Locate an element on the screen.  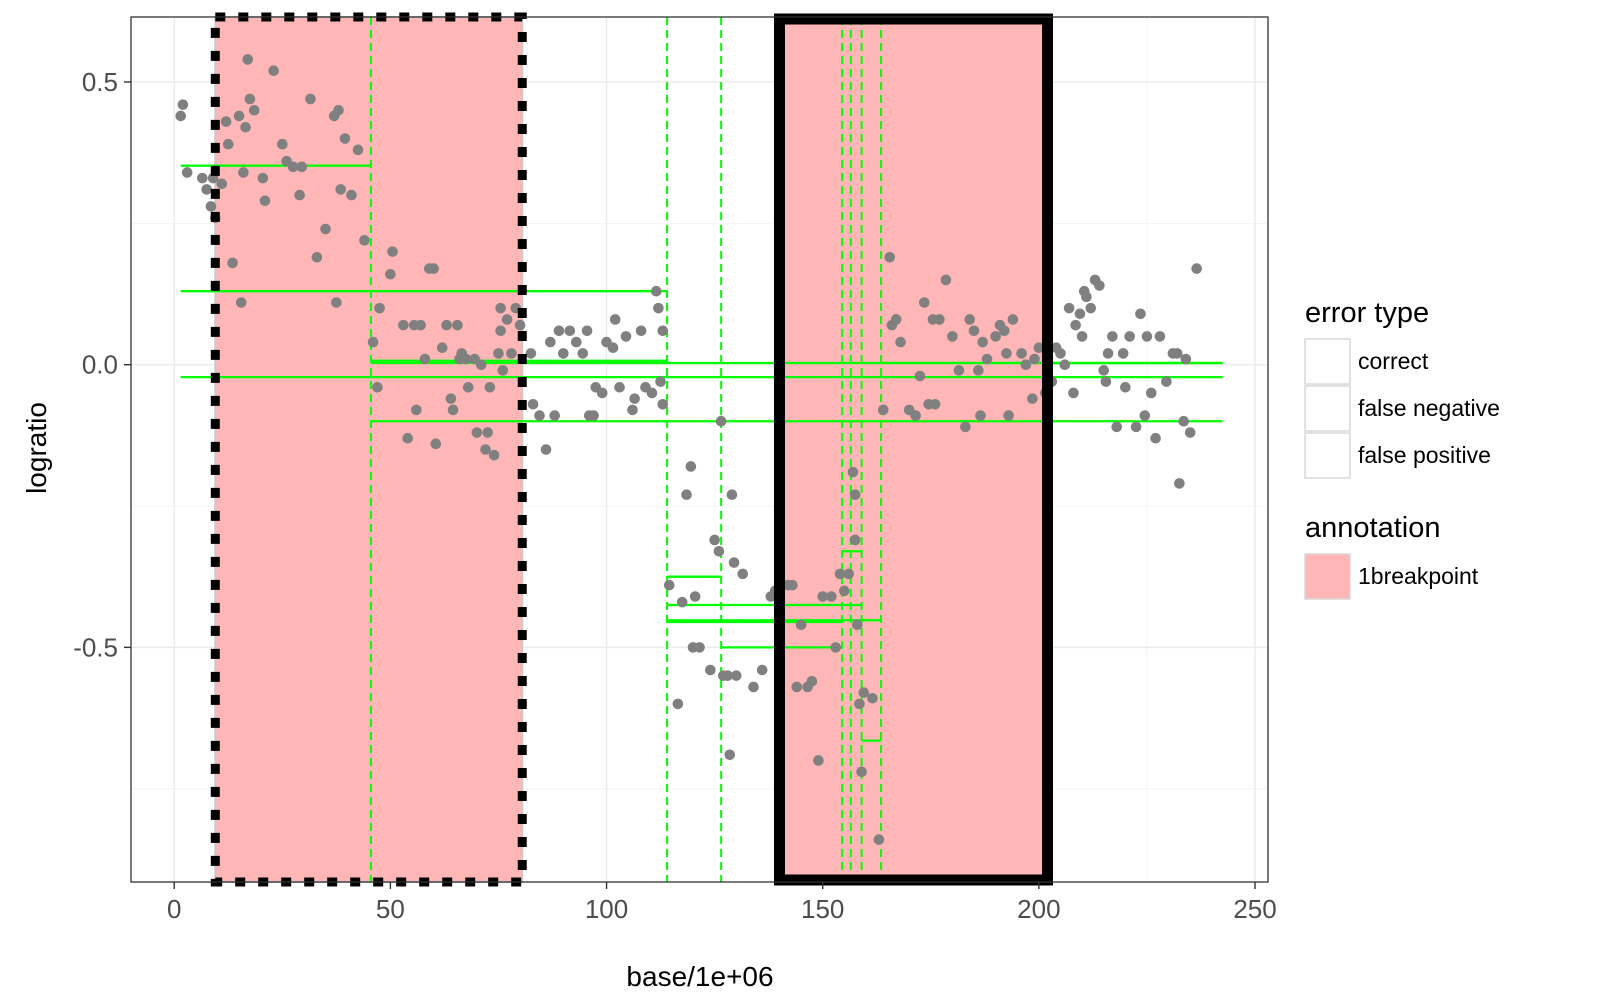
legend-label-correct: correct is located at coordinates (1393, 361).